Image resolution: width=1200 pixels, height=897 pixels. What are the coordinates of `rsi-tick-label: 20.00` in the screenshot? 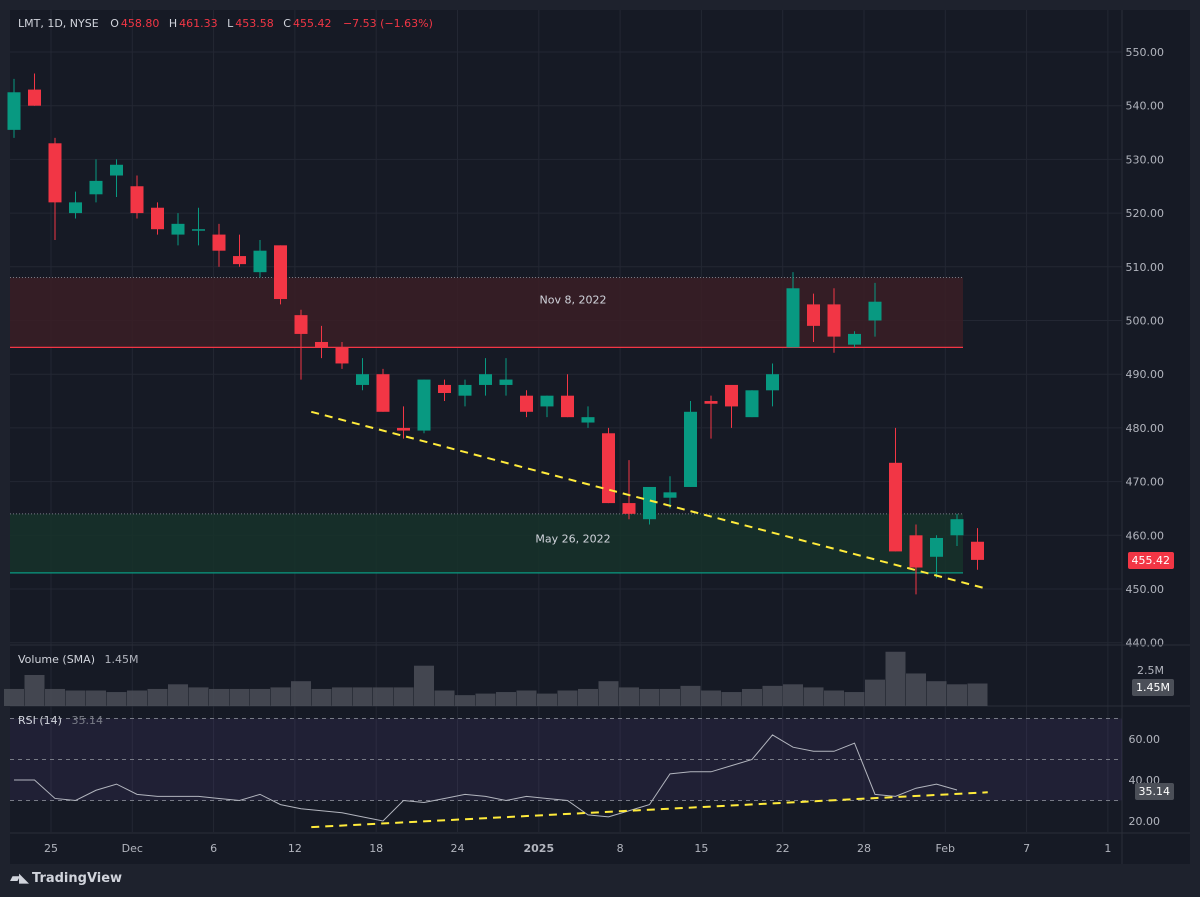 It's located at (1145, 821).